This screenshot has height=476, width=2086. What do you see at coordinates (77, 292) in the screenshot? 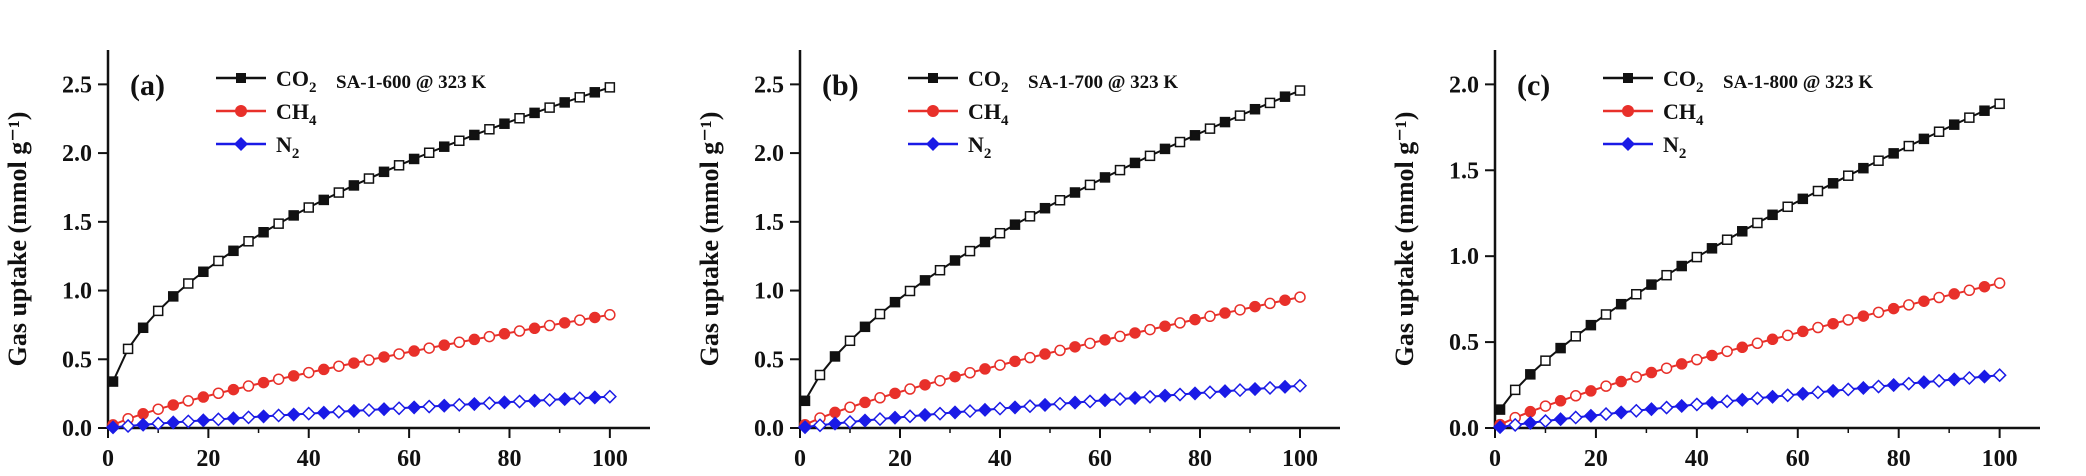
I see `y-tick-label: 1.0` at bounding box center [77, 292].